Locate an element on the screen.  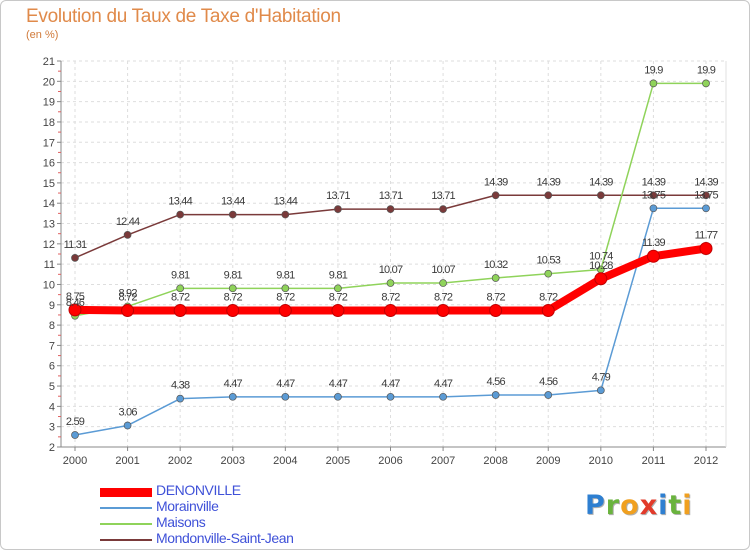
y-tick-label: 13 is located at coordinates (49, 225).